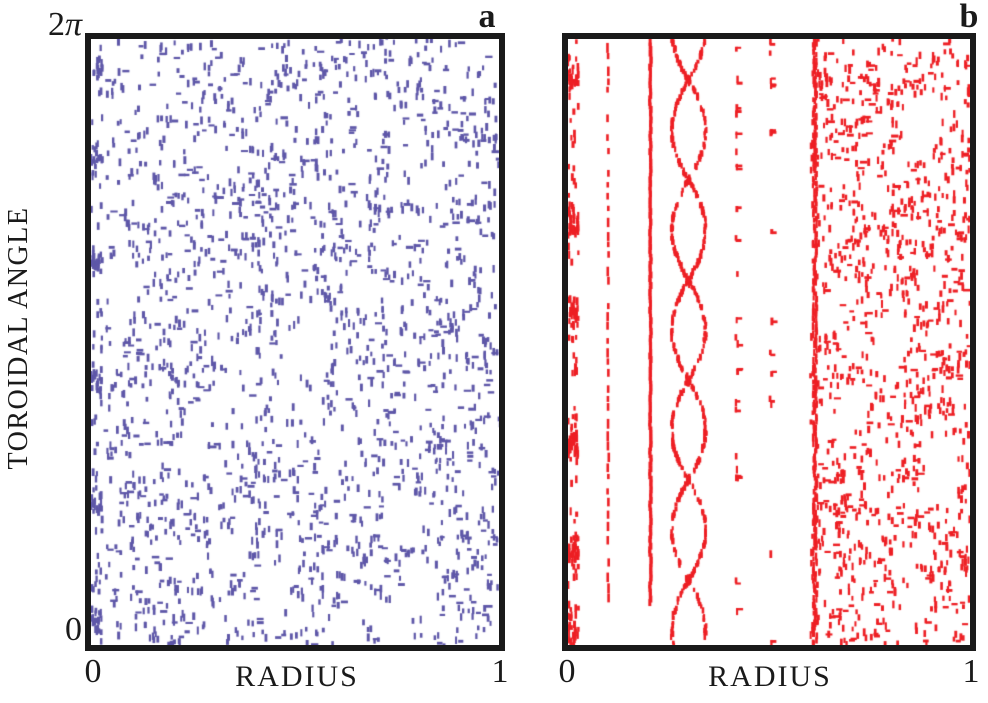 This screenshot has height=703, width=988. Describe the element at coordinates (18, 338) in the screenshot. I see `y-axis-title: TOROIDAL ANGLE` at that location.